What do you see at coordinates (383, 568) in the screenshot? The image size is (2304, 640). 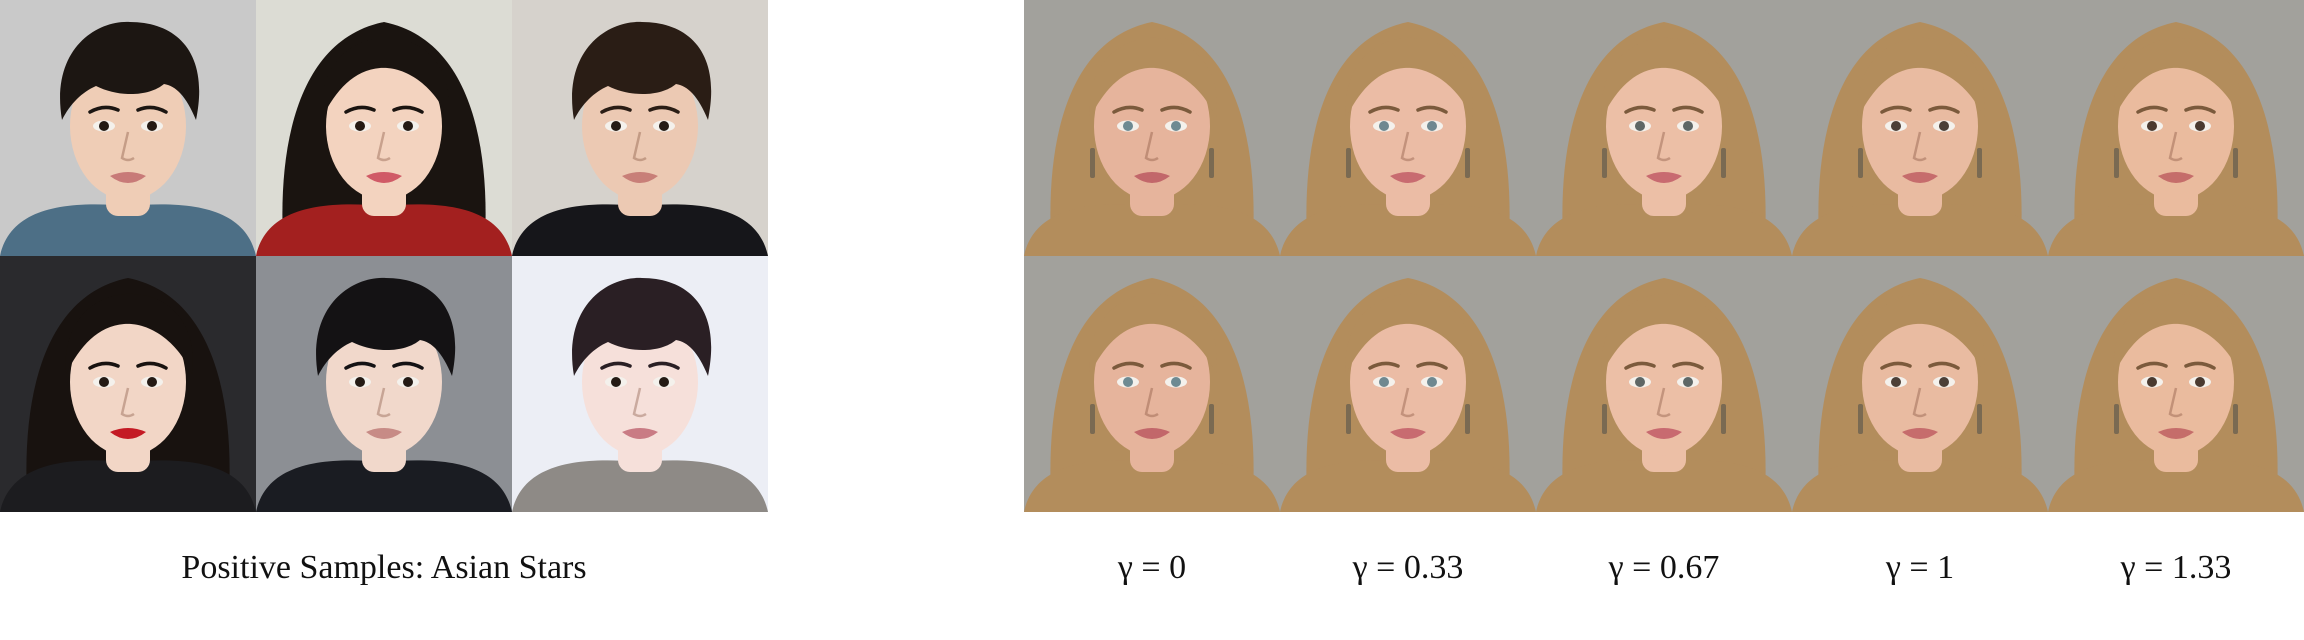 I see `positive-samples-caption: Positive Samples: Asian Stars` at bounding box center [383, 568].